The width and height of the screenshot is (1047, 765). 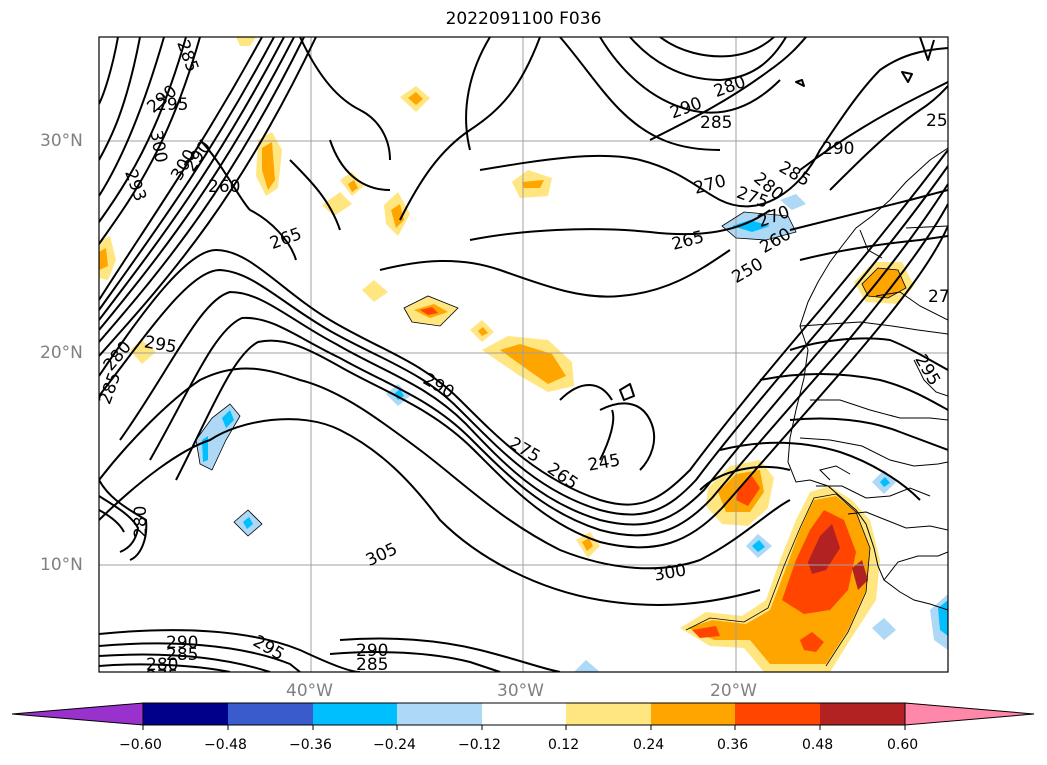 What do you see at coordinates (61, 141) in the screenshot?
I see `lat-label-30n: 30°N` at bounding box center [61, 141].